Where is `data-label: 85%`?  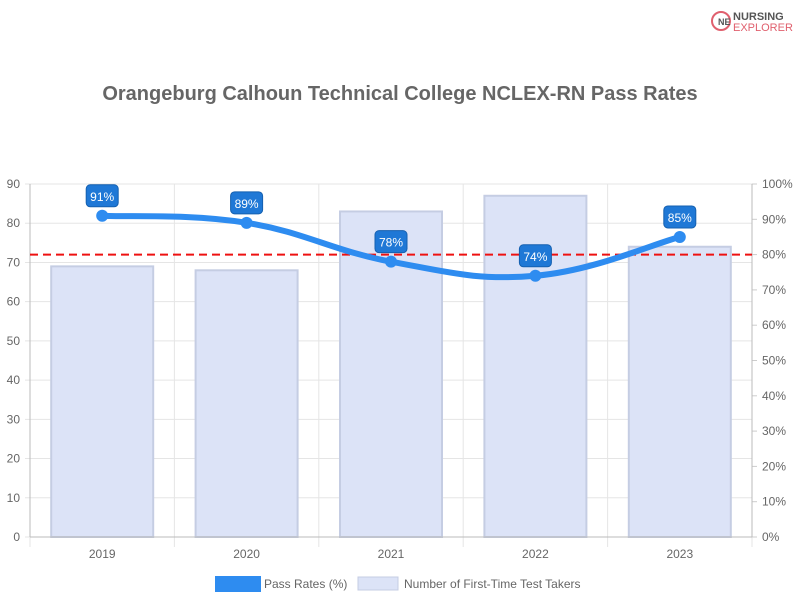 data-label: 85% is located at coordinates (680, 218).